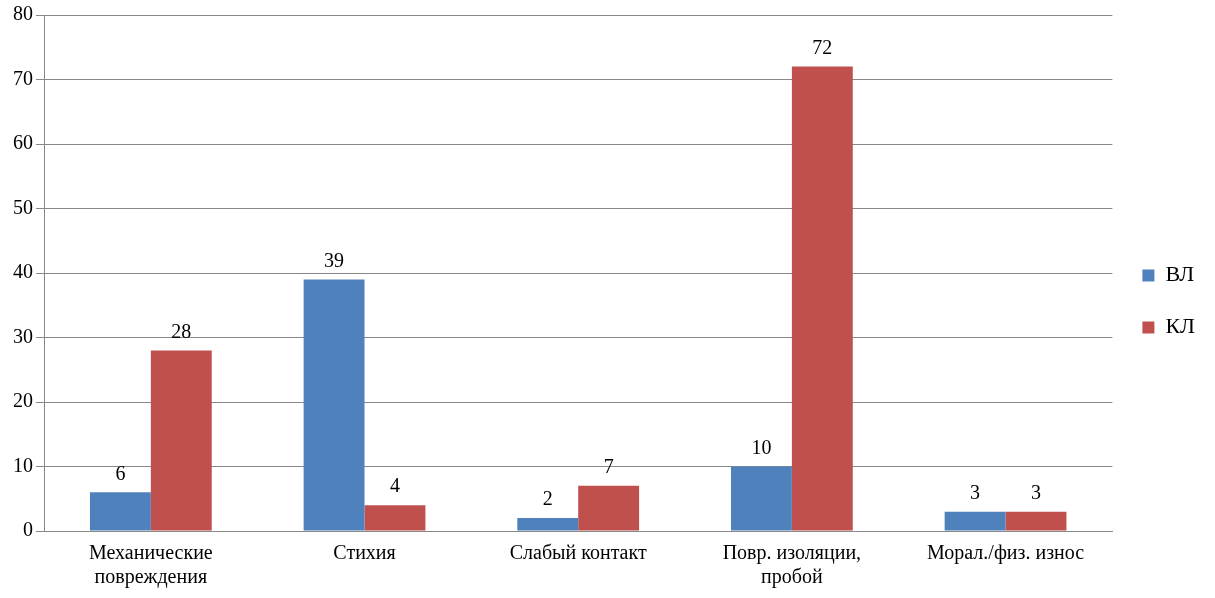 This screenshot has height=598, width=1215. I want to click on x-tick-label: Повр. изоляции, пробой, so click(792, 565).